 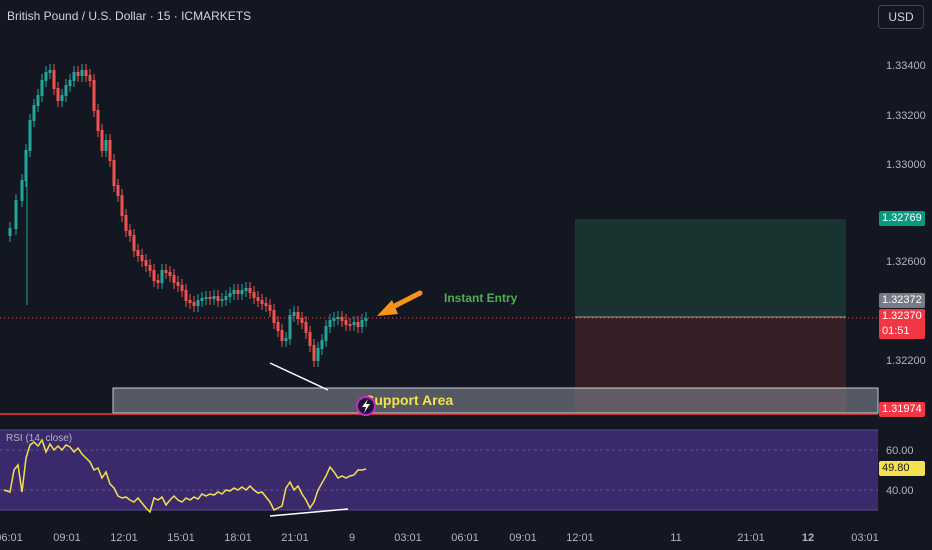 I want to click on last-close-price-tag: 1.32372, so click(x=902, y=300).